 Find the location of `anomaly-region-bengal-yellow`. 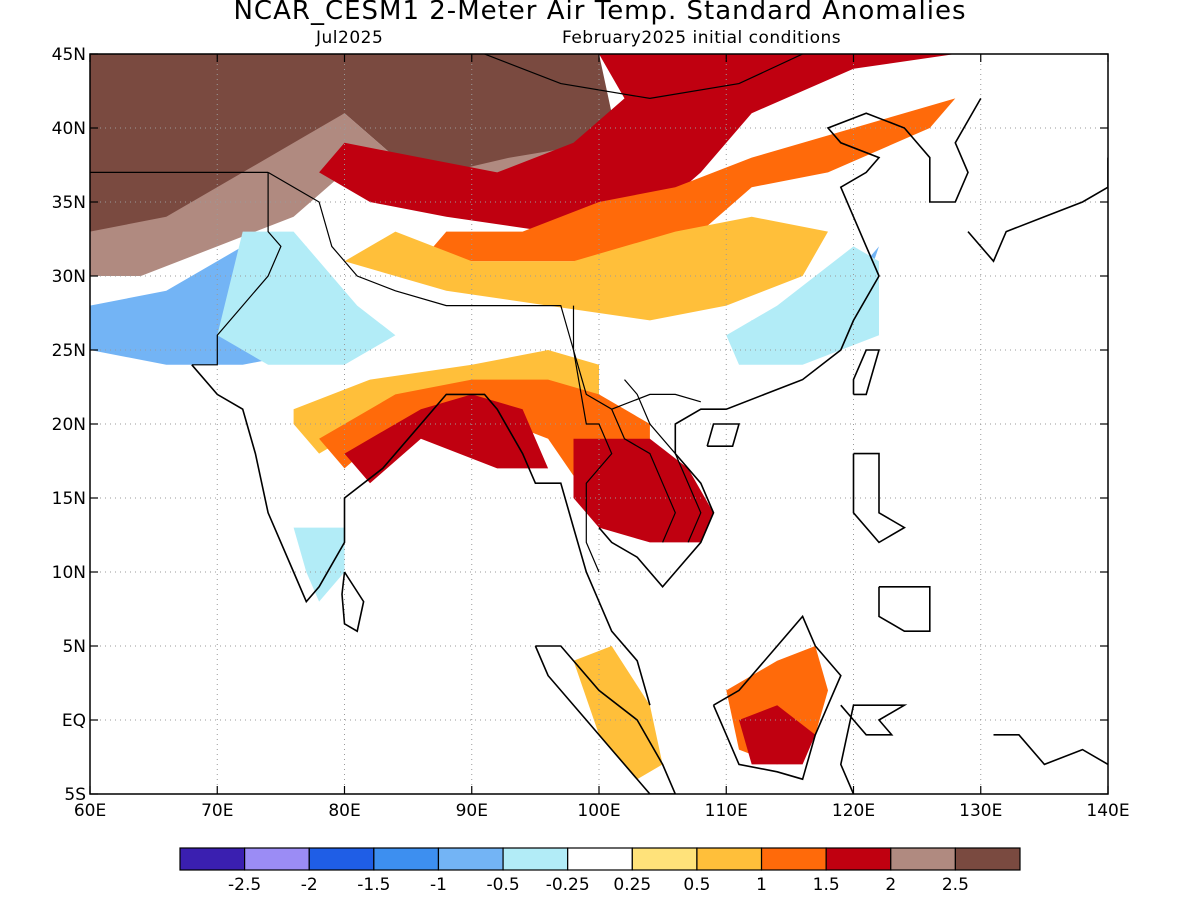

anomaly-region-bengal-yellow is located at coordinates (446, 402).